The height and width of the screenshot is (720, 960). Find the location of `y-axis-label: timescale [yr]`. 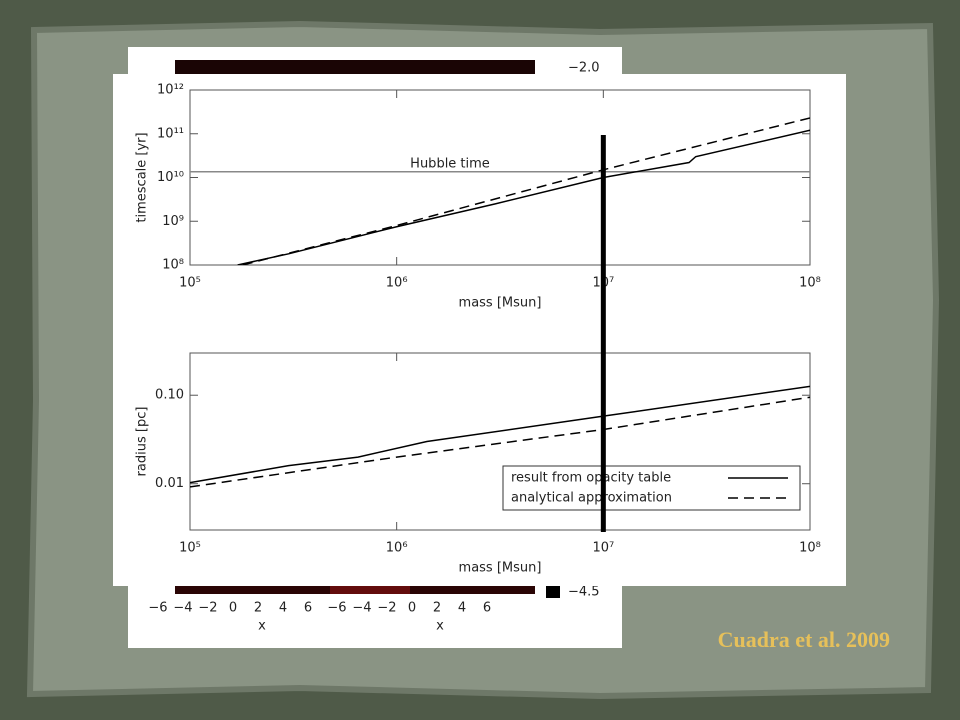

y-axis-label: timescale [yr] is located at coordinates (142, 177).